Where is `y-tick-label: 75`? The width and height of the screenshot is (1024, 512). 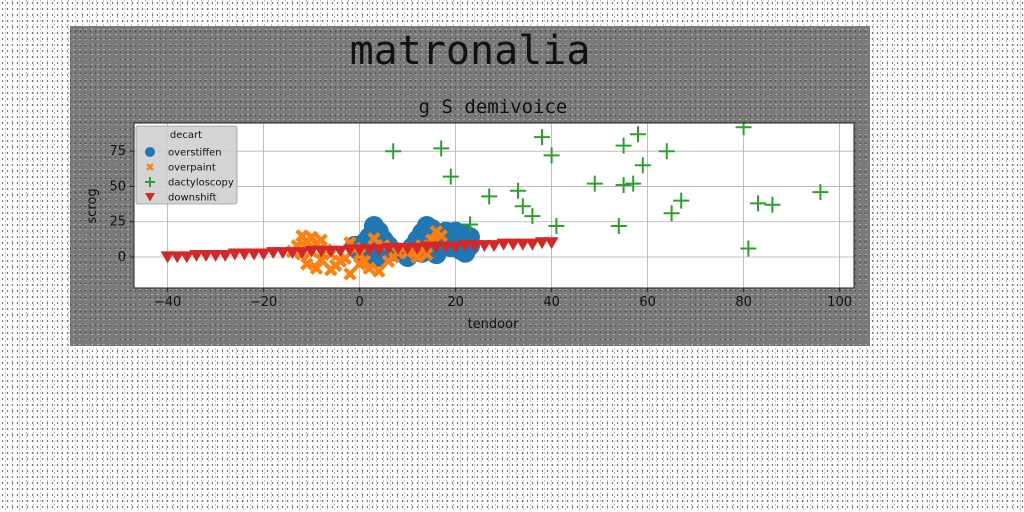
y-tick-label: 75 is located at coordinates (117, 151).